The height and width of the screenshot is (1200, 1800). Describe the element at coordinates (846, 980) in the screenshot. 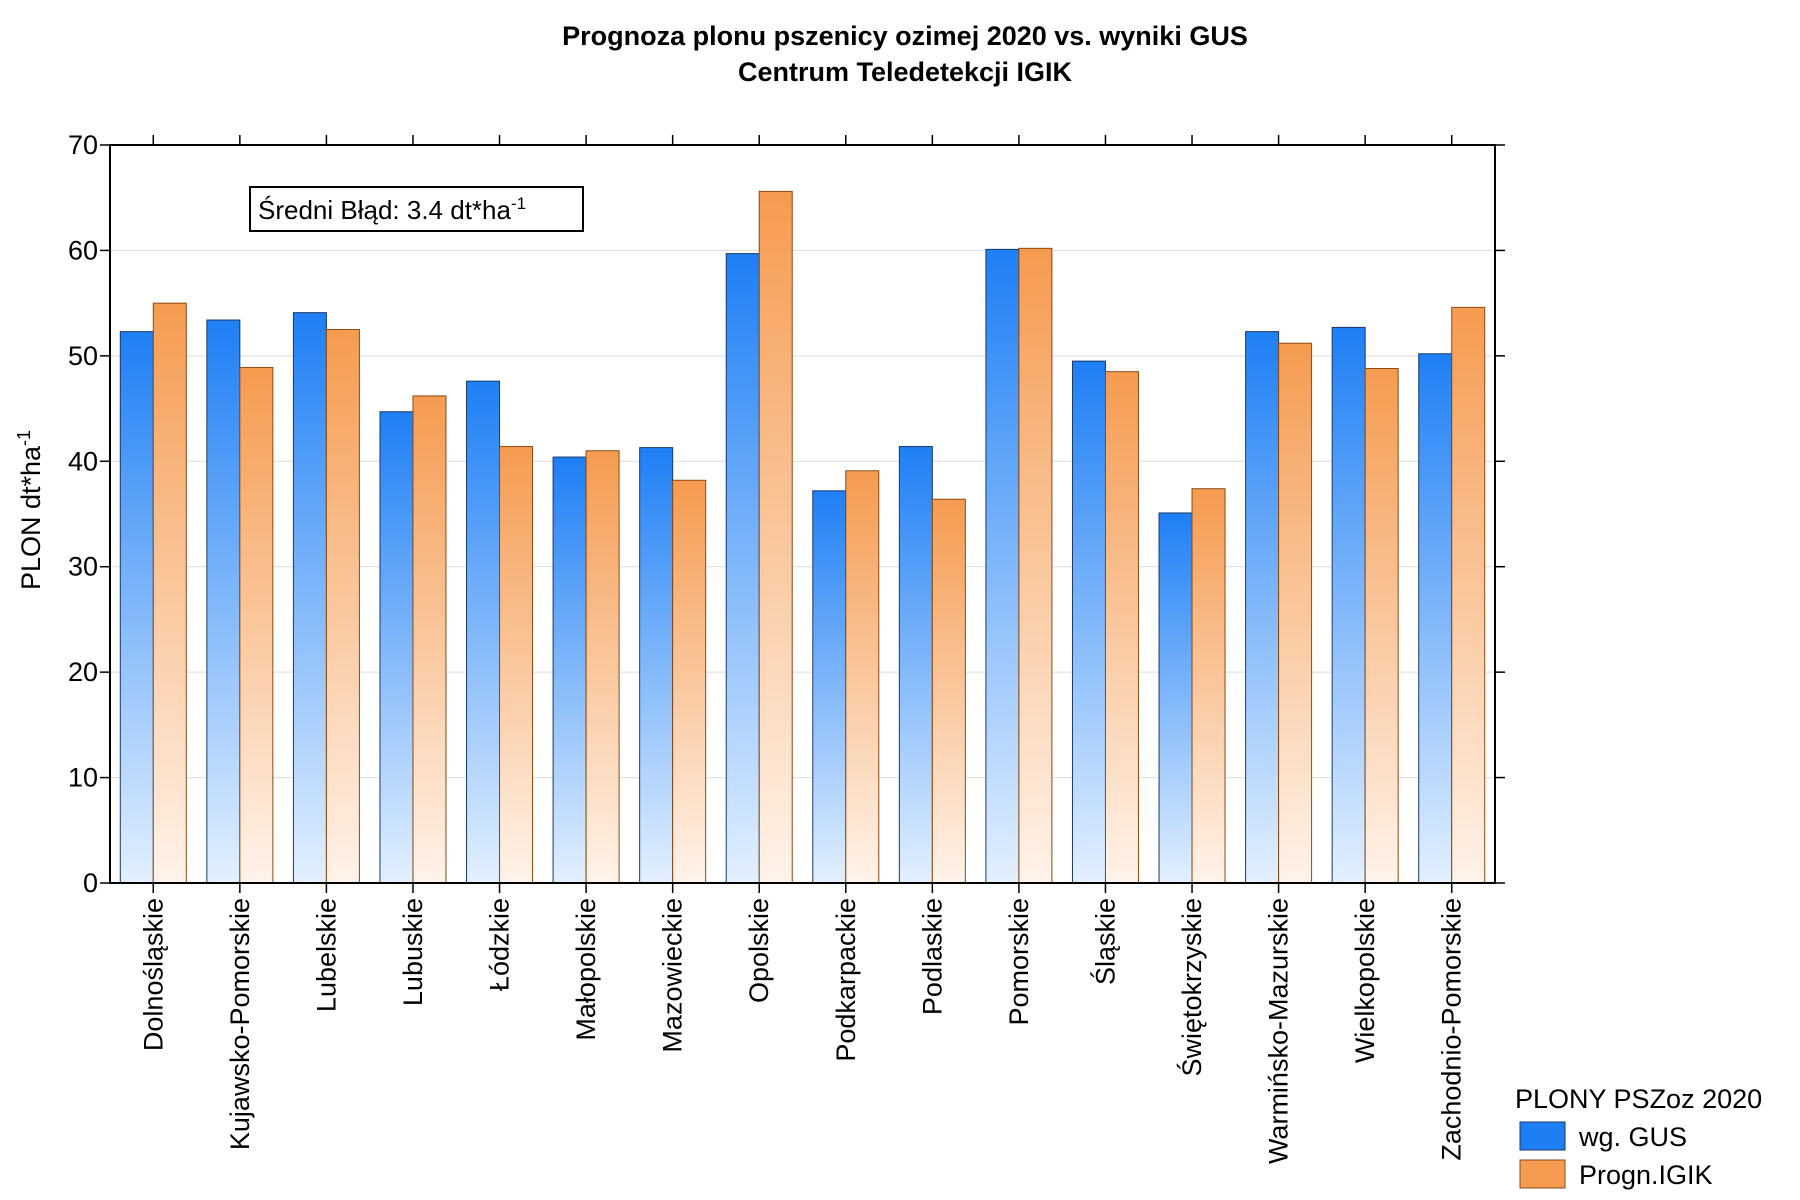

I see `x-tick-label: Podkarpackie` at that location.